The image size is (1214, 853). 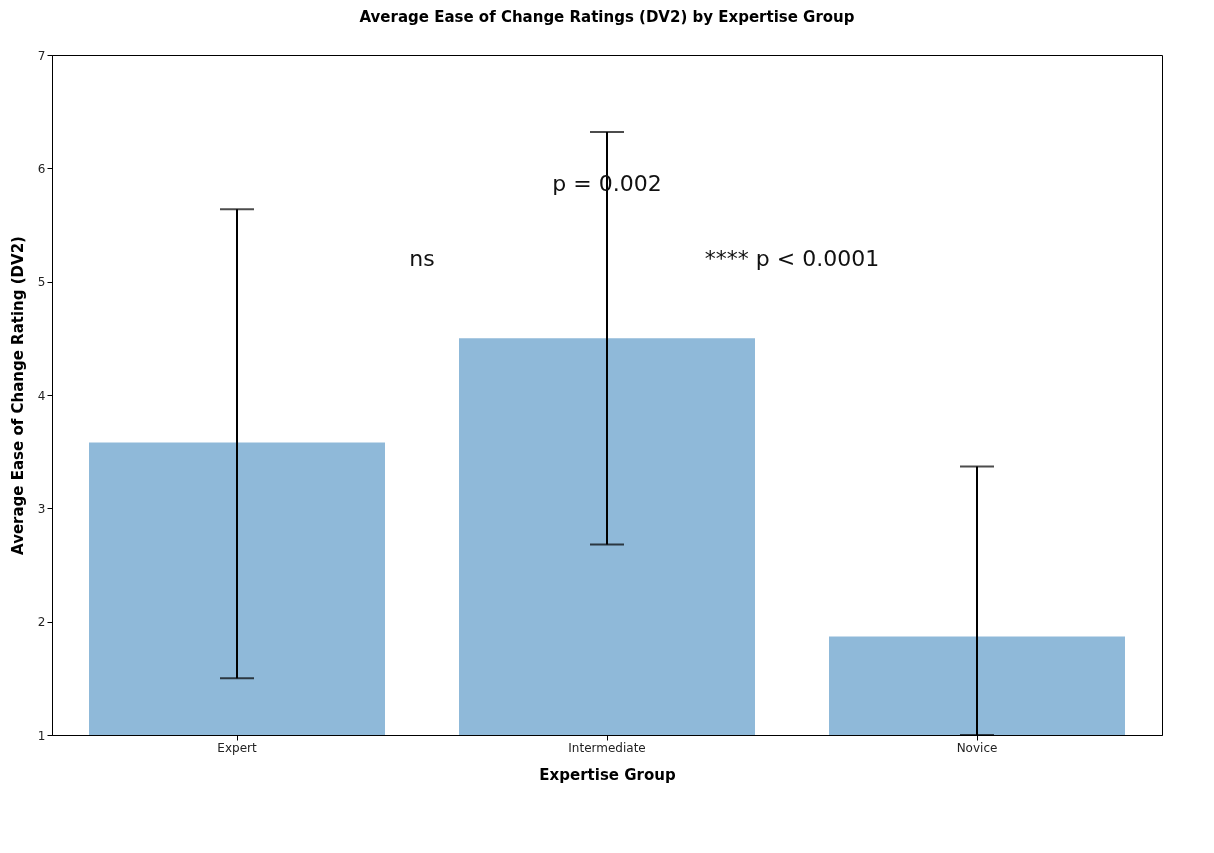 I want to click on y-axis-title: Average Ease of Change Rating (DV2), so click(x=17, y=395).